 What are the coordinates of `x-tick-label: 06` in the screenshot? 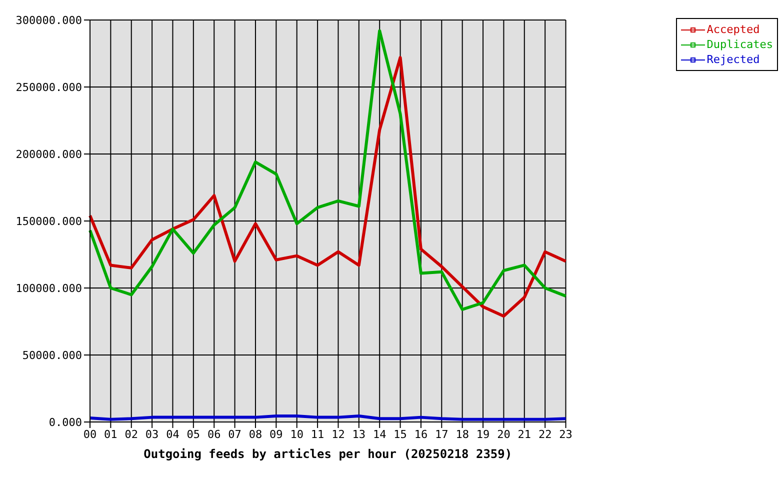 It's located at (214, 434).